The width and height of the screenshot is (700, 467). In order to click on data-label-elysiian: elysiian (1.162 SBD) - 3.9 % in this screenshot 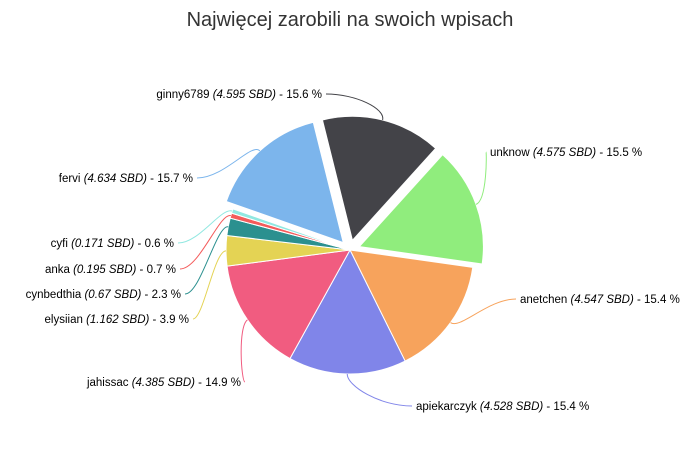, I will do `click(117, 320)`.